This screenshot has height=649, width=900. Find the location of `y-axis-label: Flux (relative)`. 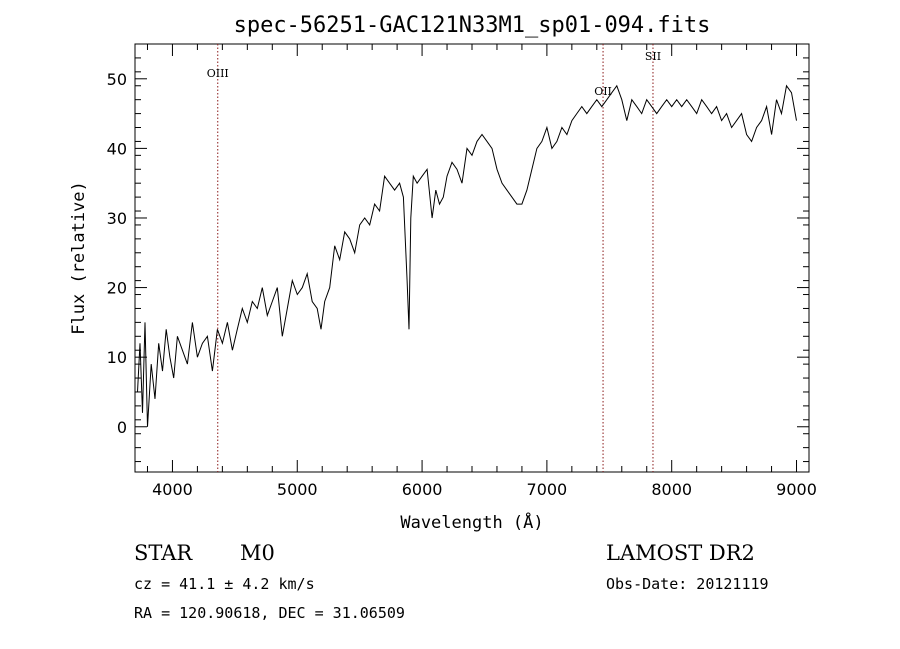

y-axis-label: Flux (relative) is located at coordinates (79, 258).